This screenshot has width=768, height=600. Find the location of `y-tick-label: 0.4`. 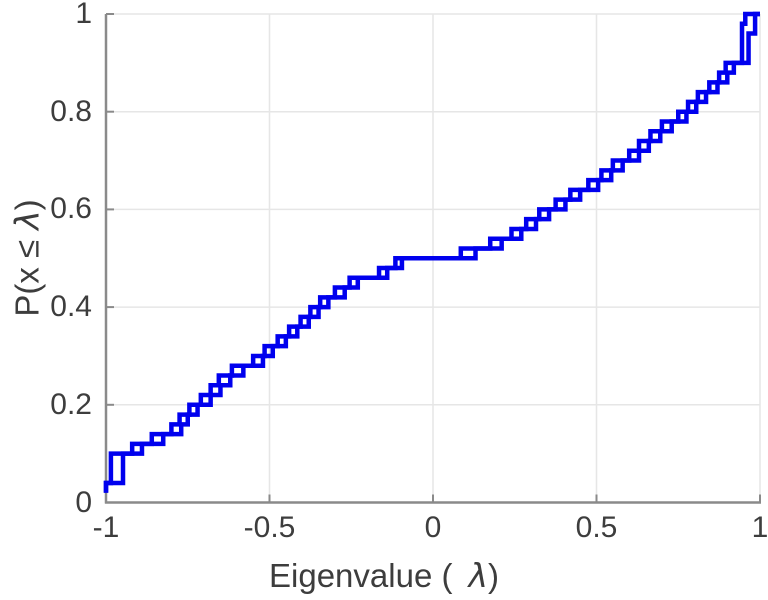

y-tick-label: 0.4 is located at coordinates (71, 307).